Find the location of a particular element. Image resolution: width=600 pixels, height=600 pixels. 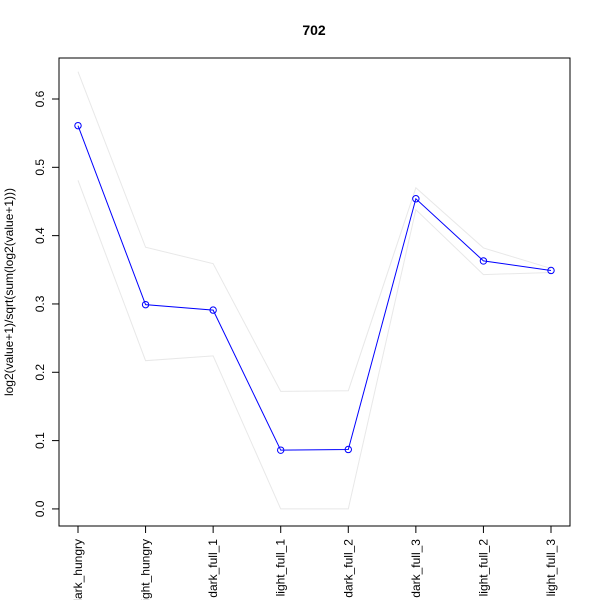

y-tick-label: 0.1 is located at coordinates (40, 440).